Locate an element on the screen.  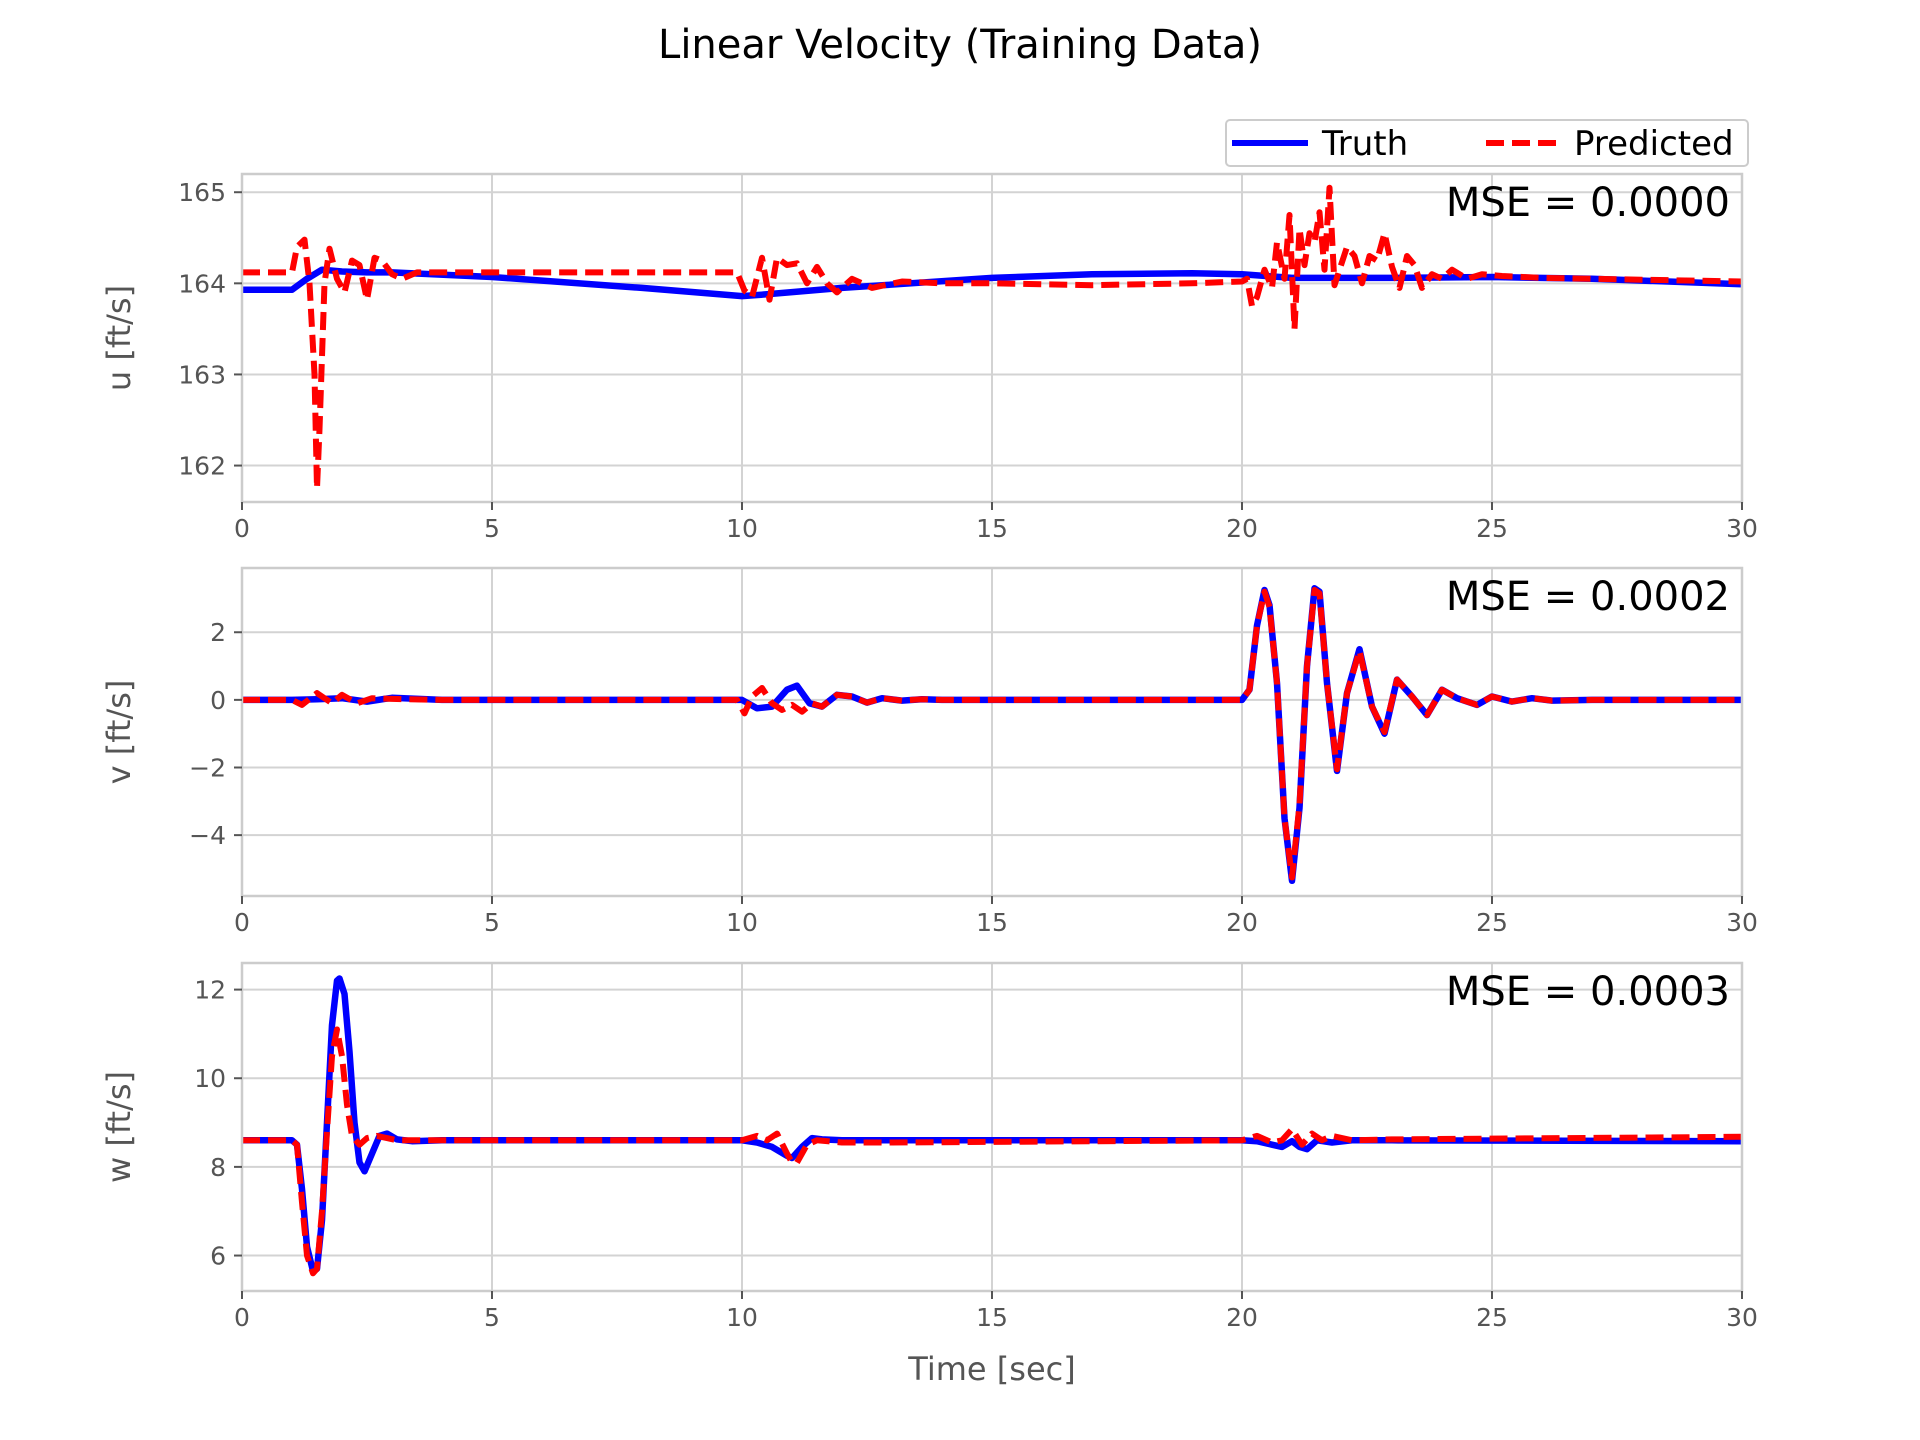
y-tick-label: 0 is located at coordinates (218, 700).